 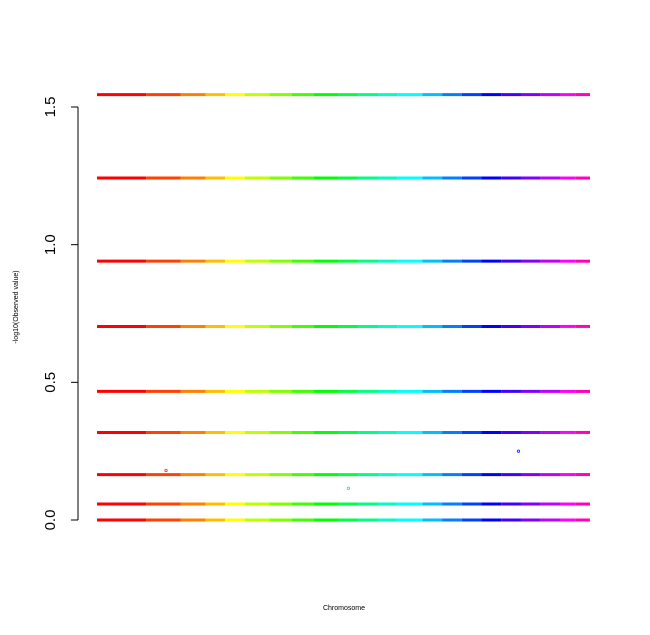 What do you see at coordinates (50, 107) in the screenshot?
I see `y-tick-label: 1.5` at bounding box center [50, 107].